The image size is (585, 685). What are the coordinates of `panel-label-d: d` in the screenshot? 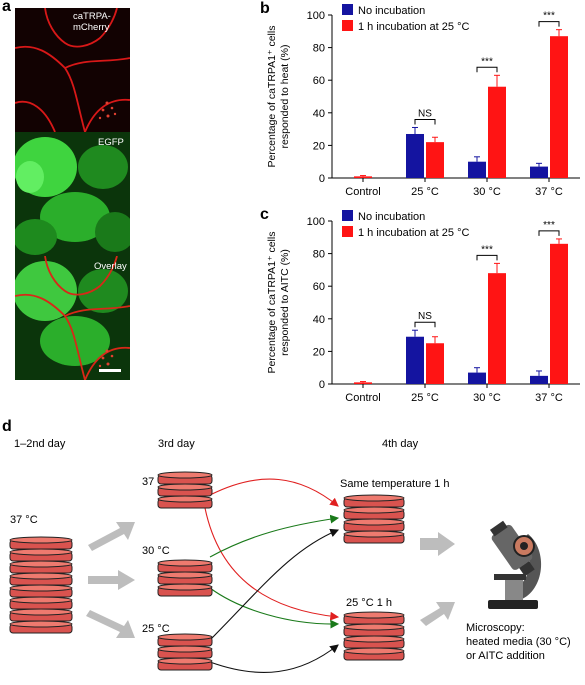 It's located at (7, 426).